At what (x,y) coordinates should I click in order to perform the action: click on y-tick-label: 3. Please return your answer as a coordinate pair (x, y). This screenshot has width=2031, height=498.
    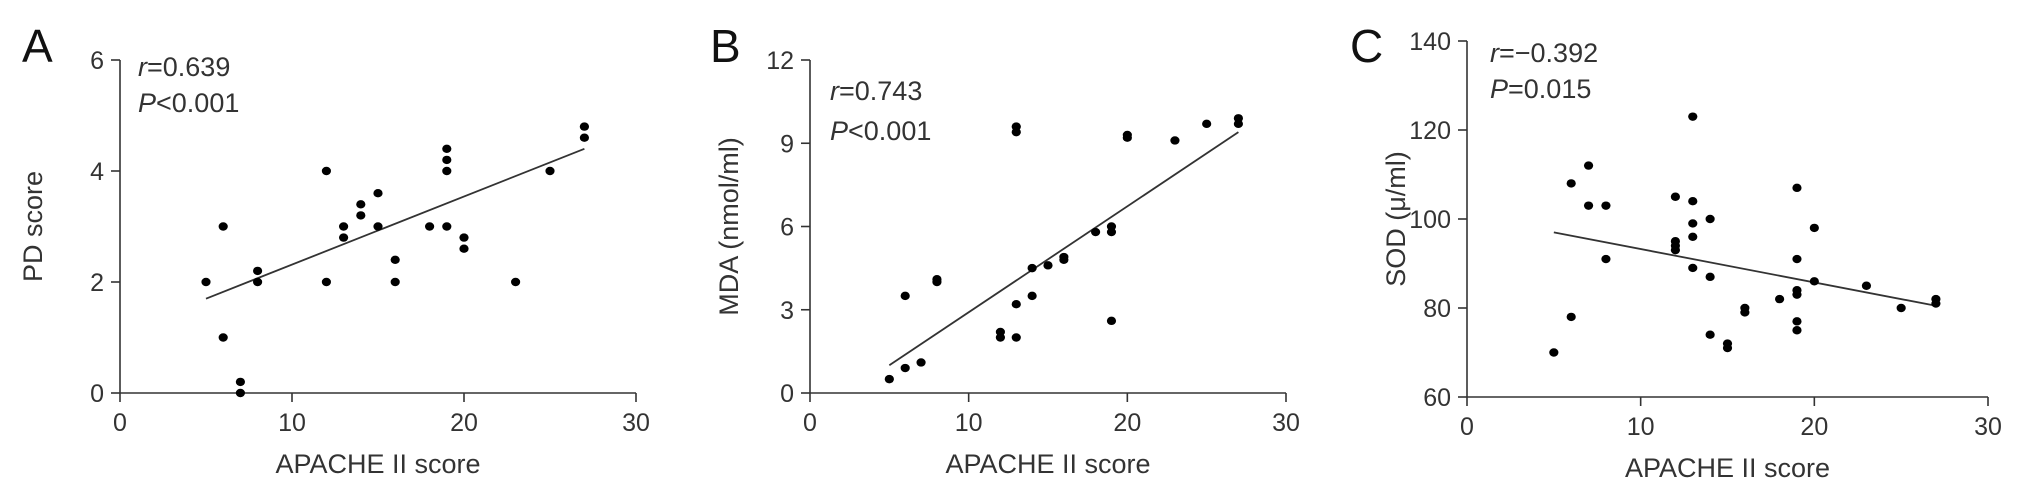
    Looking at the image, I should click on (787, 311).